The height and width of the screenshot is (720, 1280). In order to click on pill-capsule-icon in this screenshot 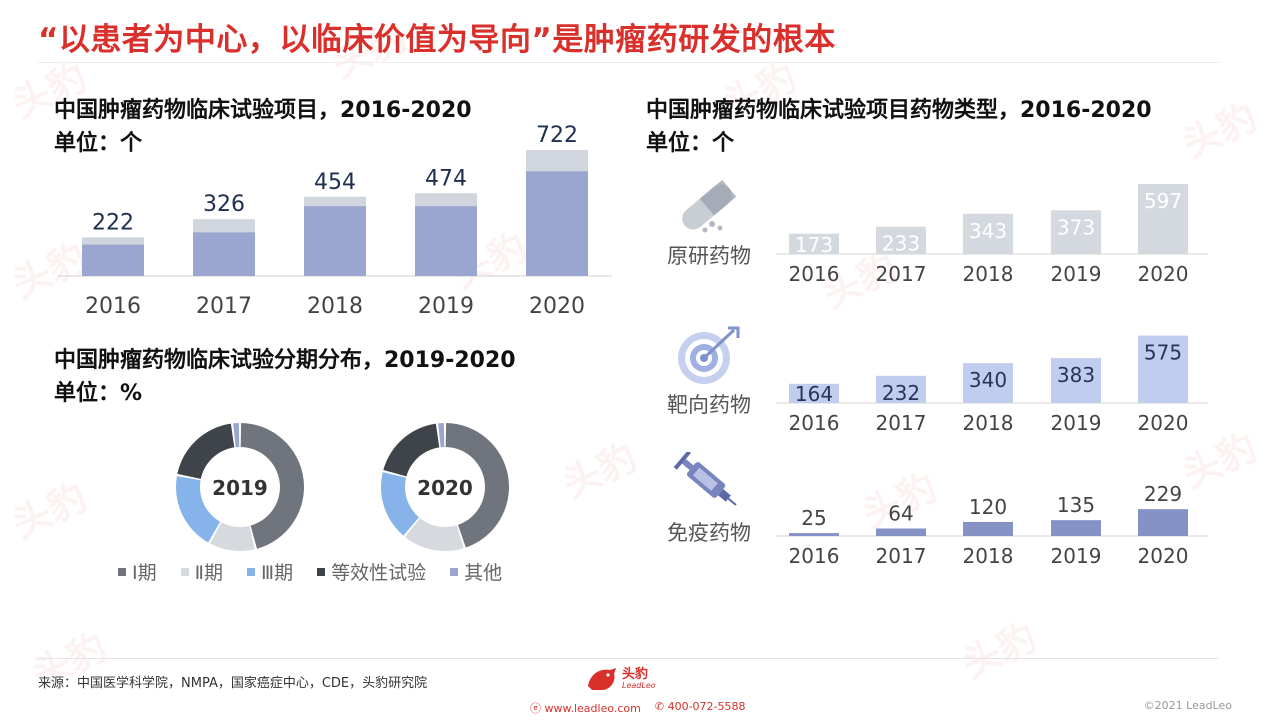, I will do `click(707, 209)`.